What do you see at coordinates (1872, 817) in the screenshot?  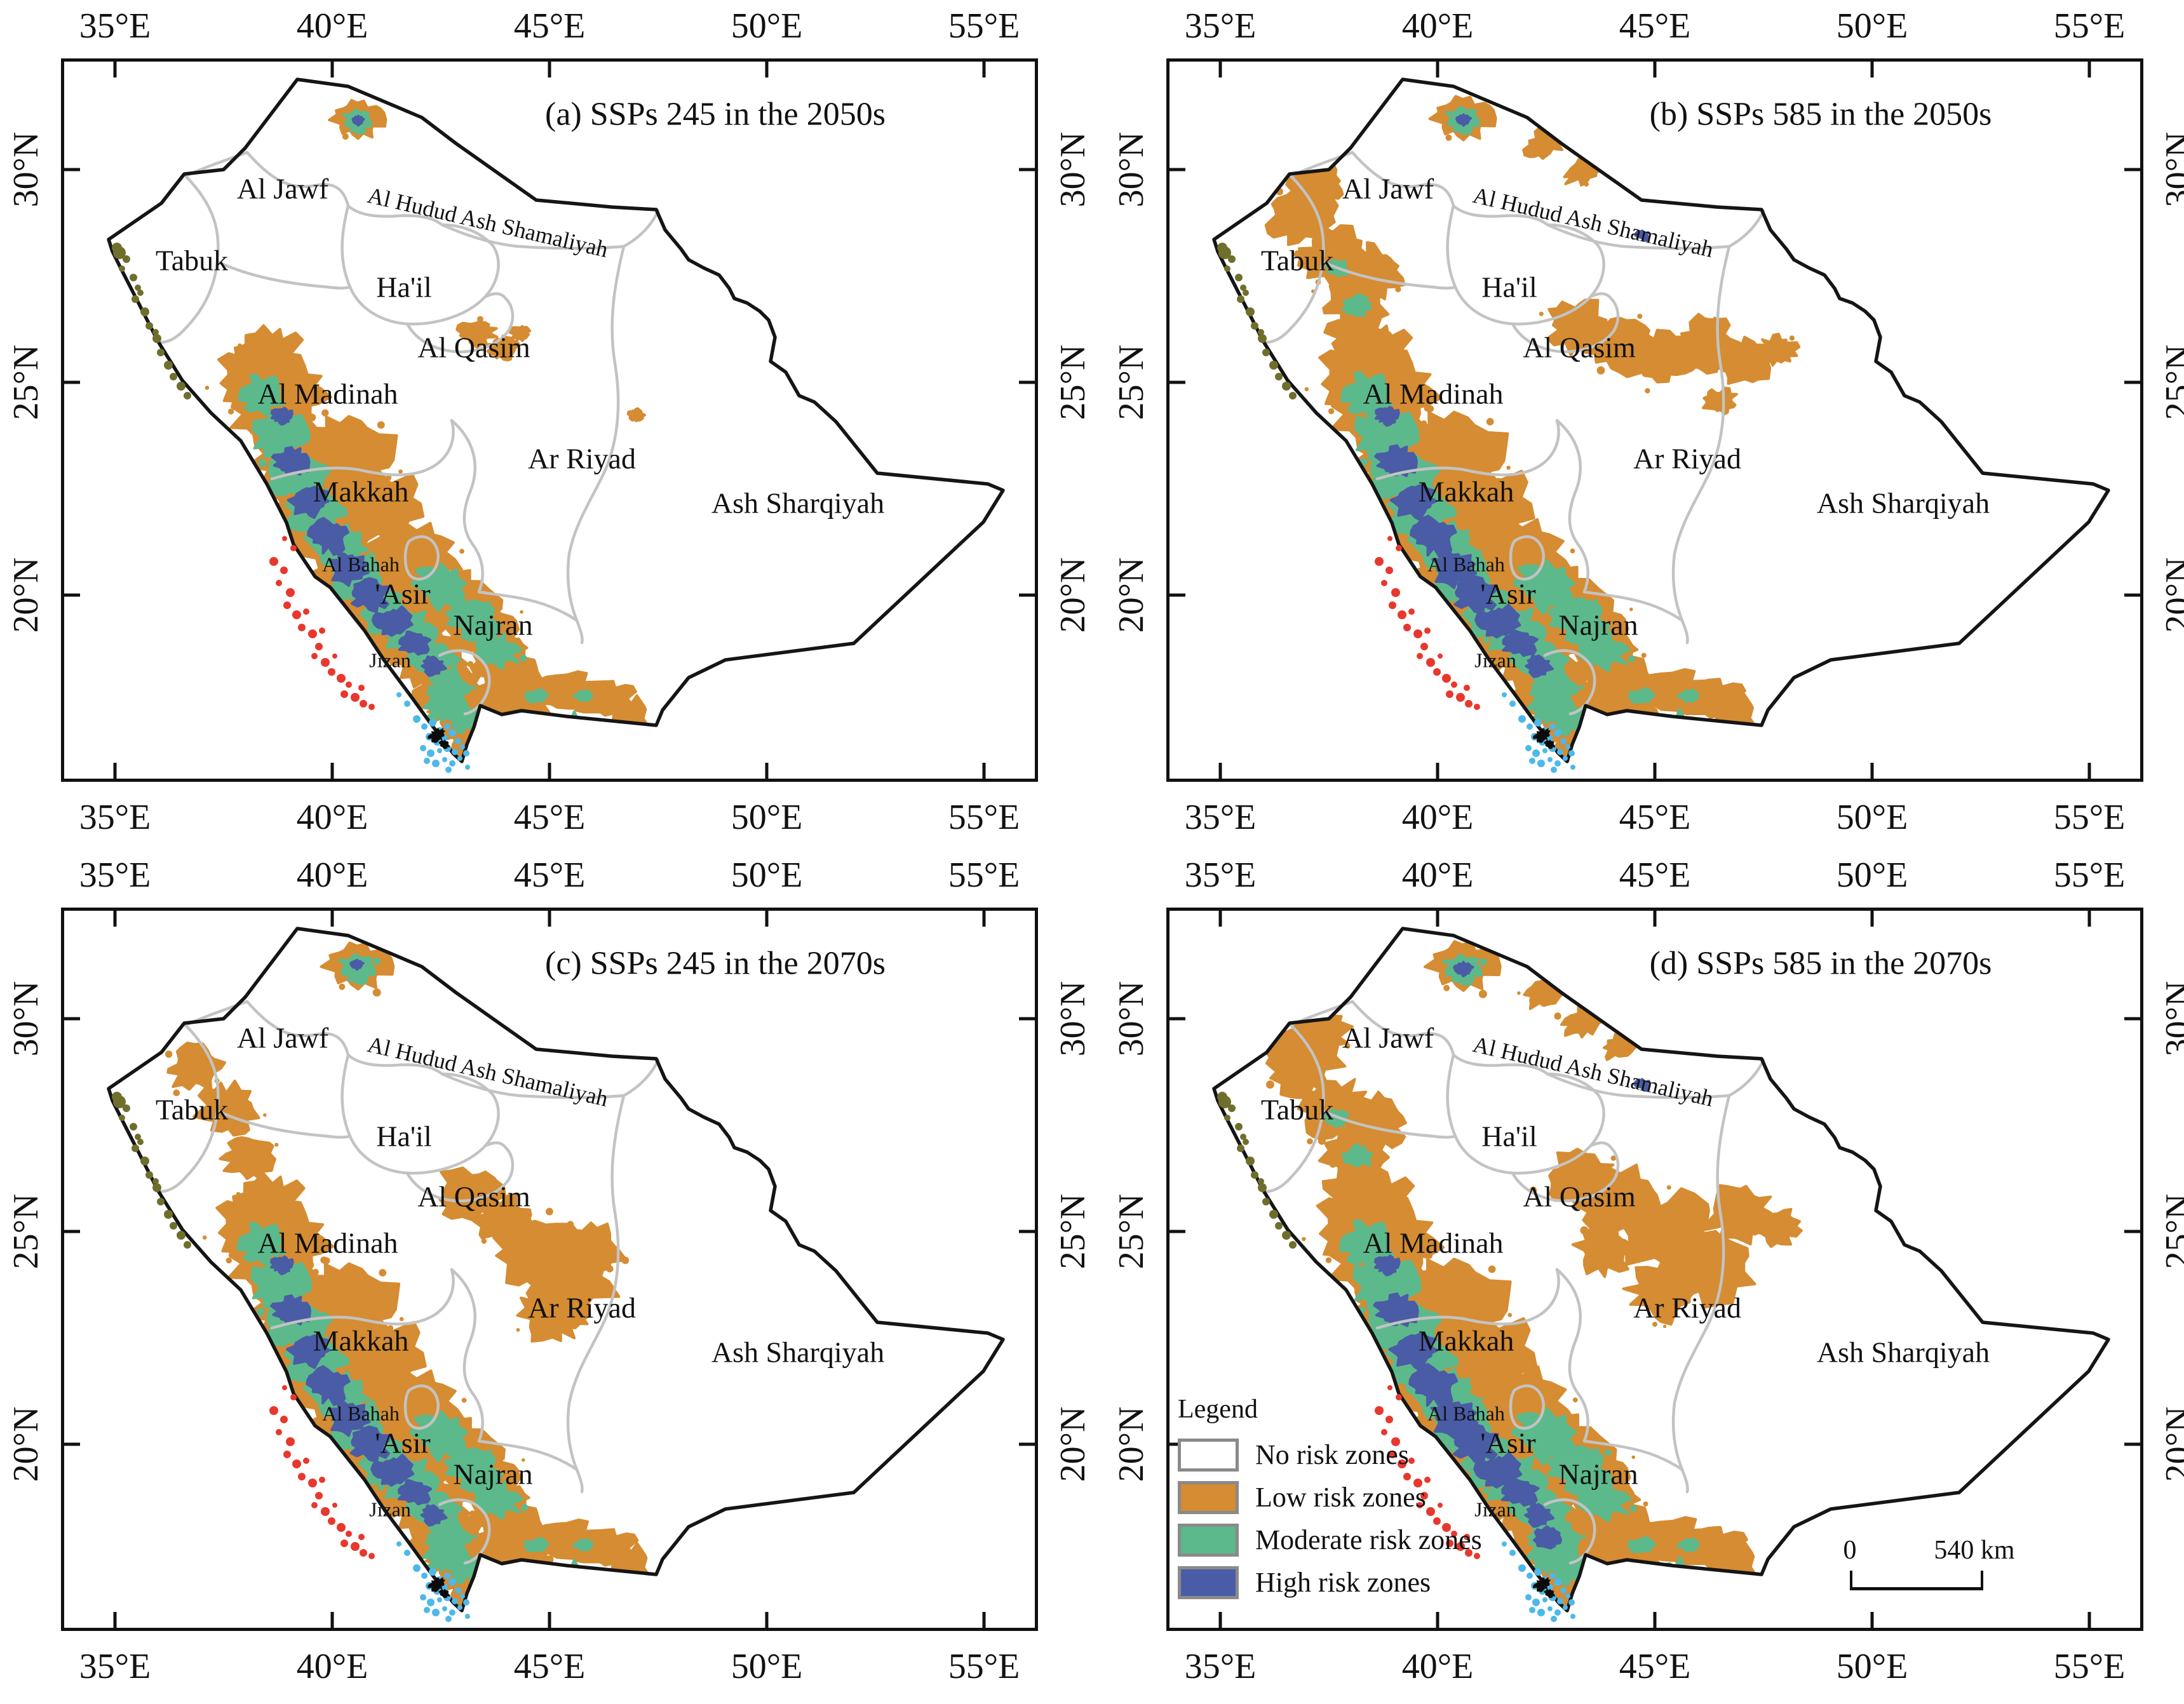 I see `lon-label-bottom: 50°E` at bounding box center [1872, 817].